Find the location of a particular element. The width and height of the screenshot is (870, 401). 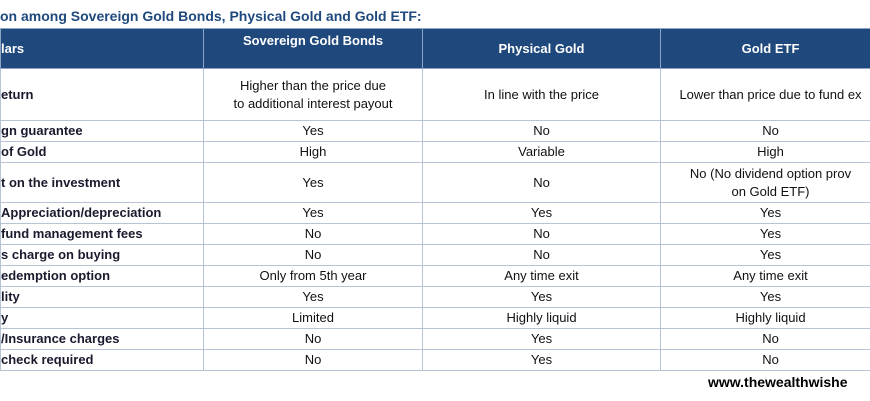

table-row: /Insurance charges No Yes No is located at coordinates (435, 339).